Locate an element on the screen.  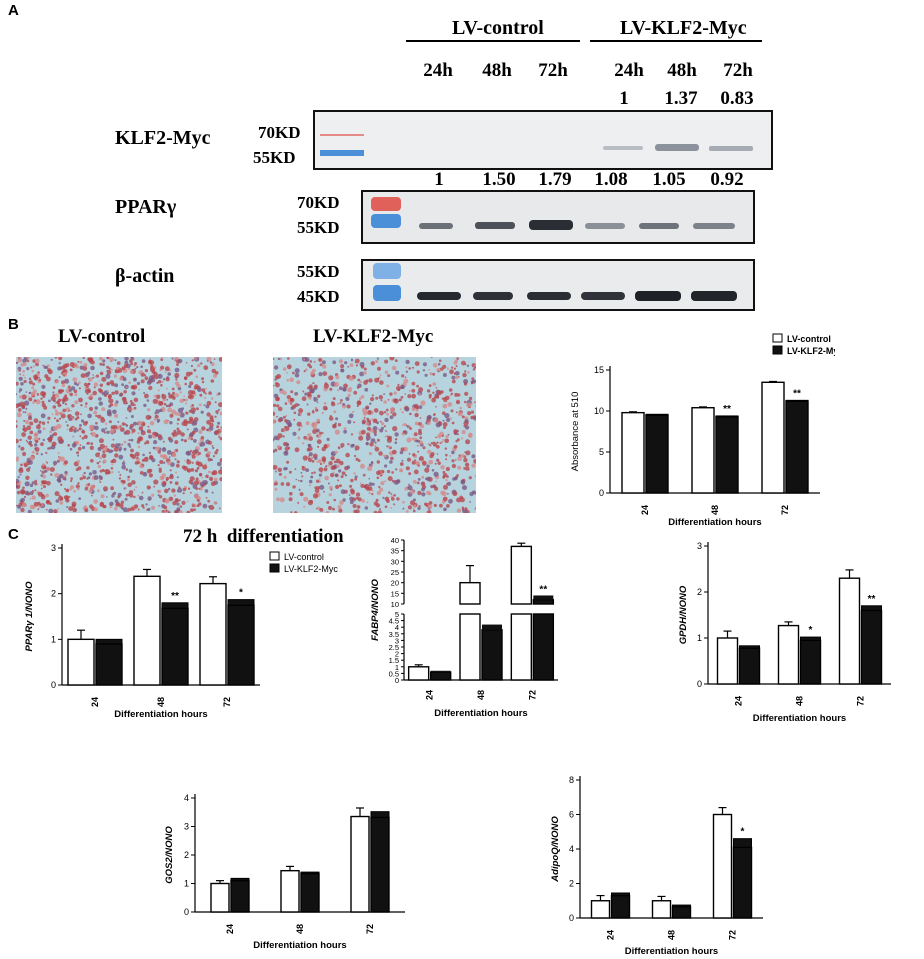
y-tick-label: 3 is located at coordinates (397, 640).